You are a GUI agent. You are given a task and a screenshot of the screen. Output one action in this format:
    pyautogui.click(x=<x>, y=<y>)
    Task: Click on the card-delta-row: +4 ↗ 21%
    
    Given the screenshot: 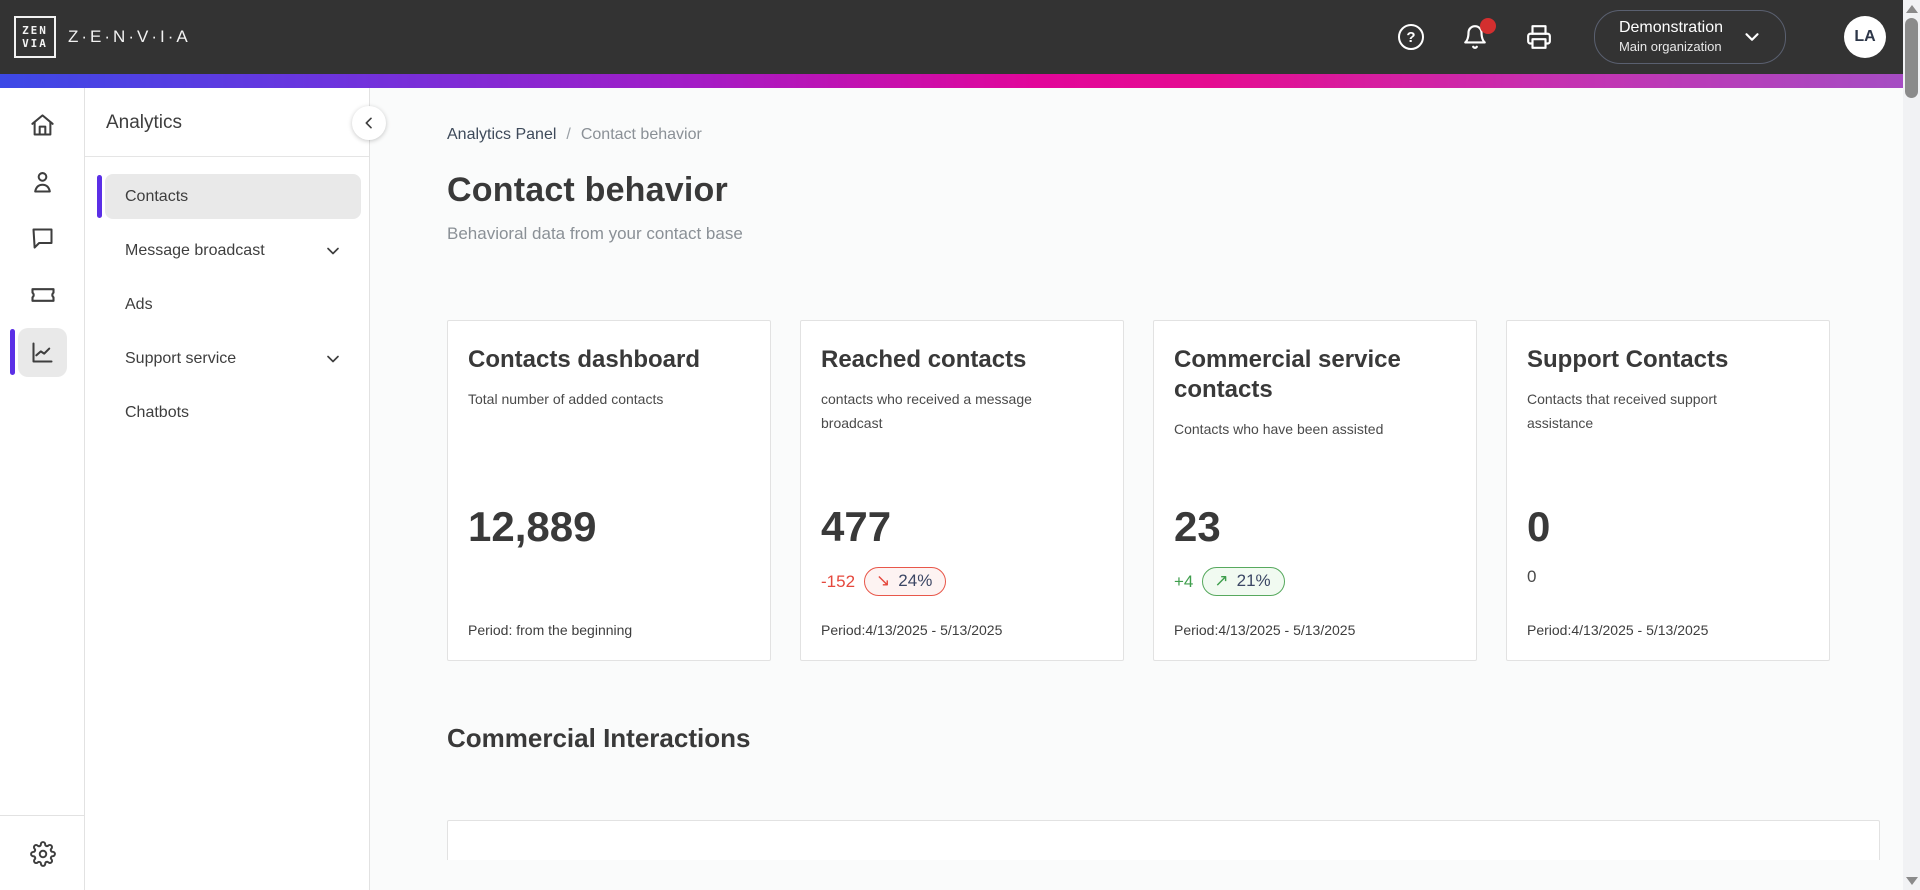 What is the action you would take?
    pyautogui.click(x=1229, y=581)
    